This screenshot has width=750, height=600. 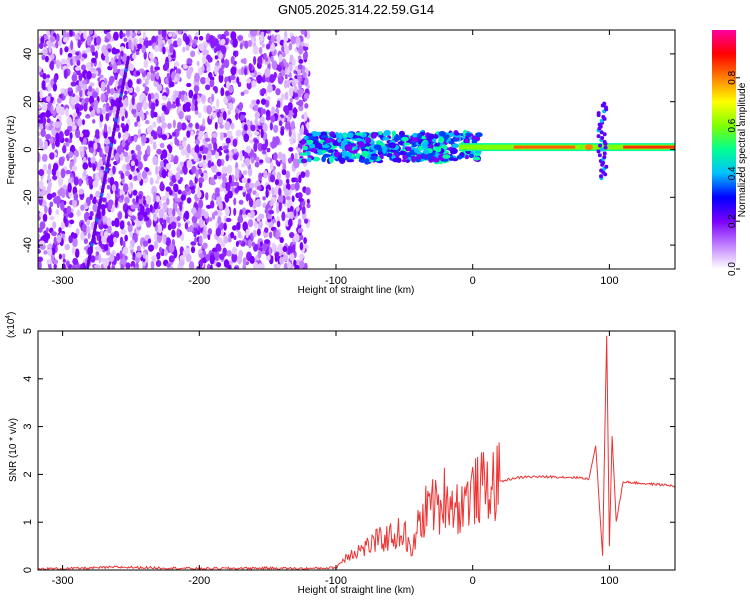 I want to click on spectrogram-x-label: Height of straight line (km), so click(x=356, y=290).